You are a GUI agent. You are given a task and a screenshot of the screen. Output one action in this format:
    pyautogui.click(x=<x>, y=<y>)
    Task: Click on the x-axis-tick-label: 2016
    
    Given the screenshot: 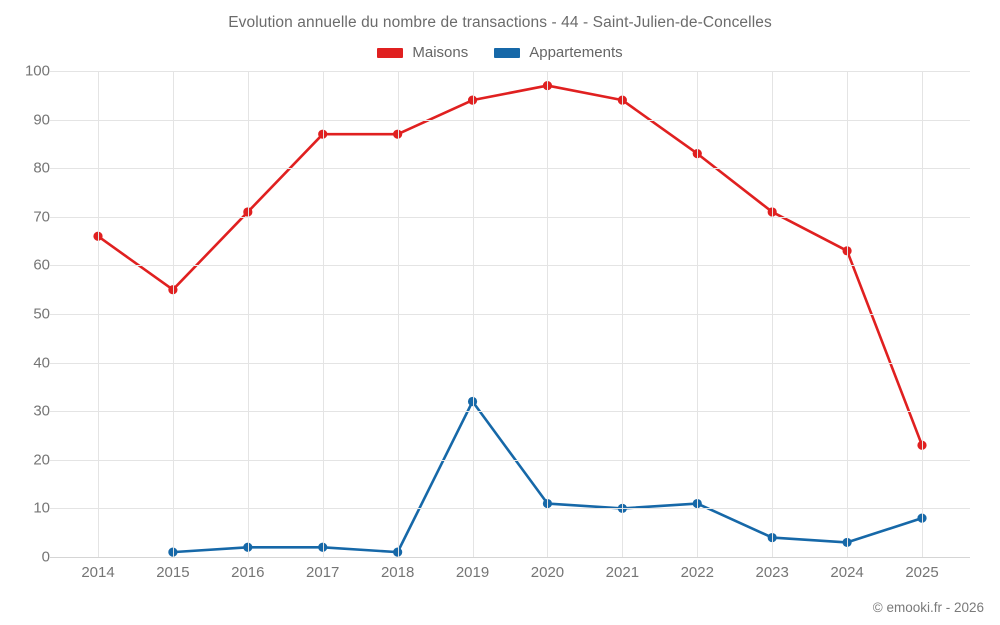 What is the action you would take?
    pyautogui.click(x=248, y=572)
    